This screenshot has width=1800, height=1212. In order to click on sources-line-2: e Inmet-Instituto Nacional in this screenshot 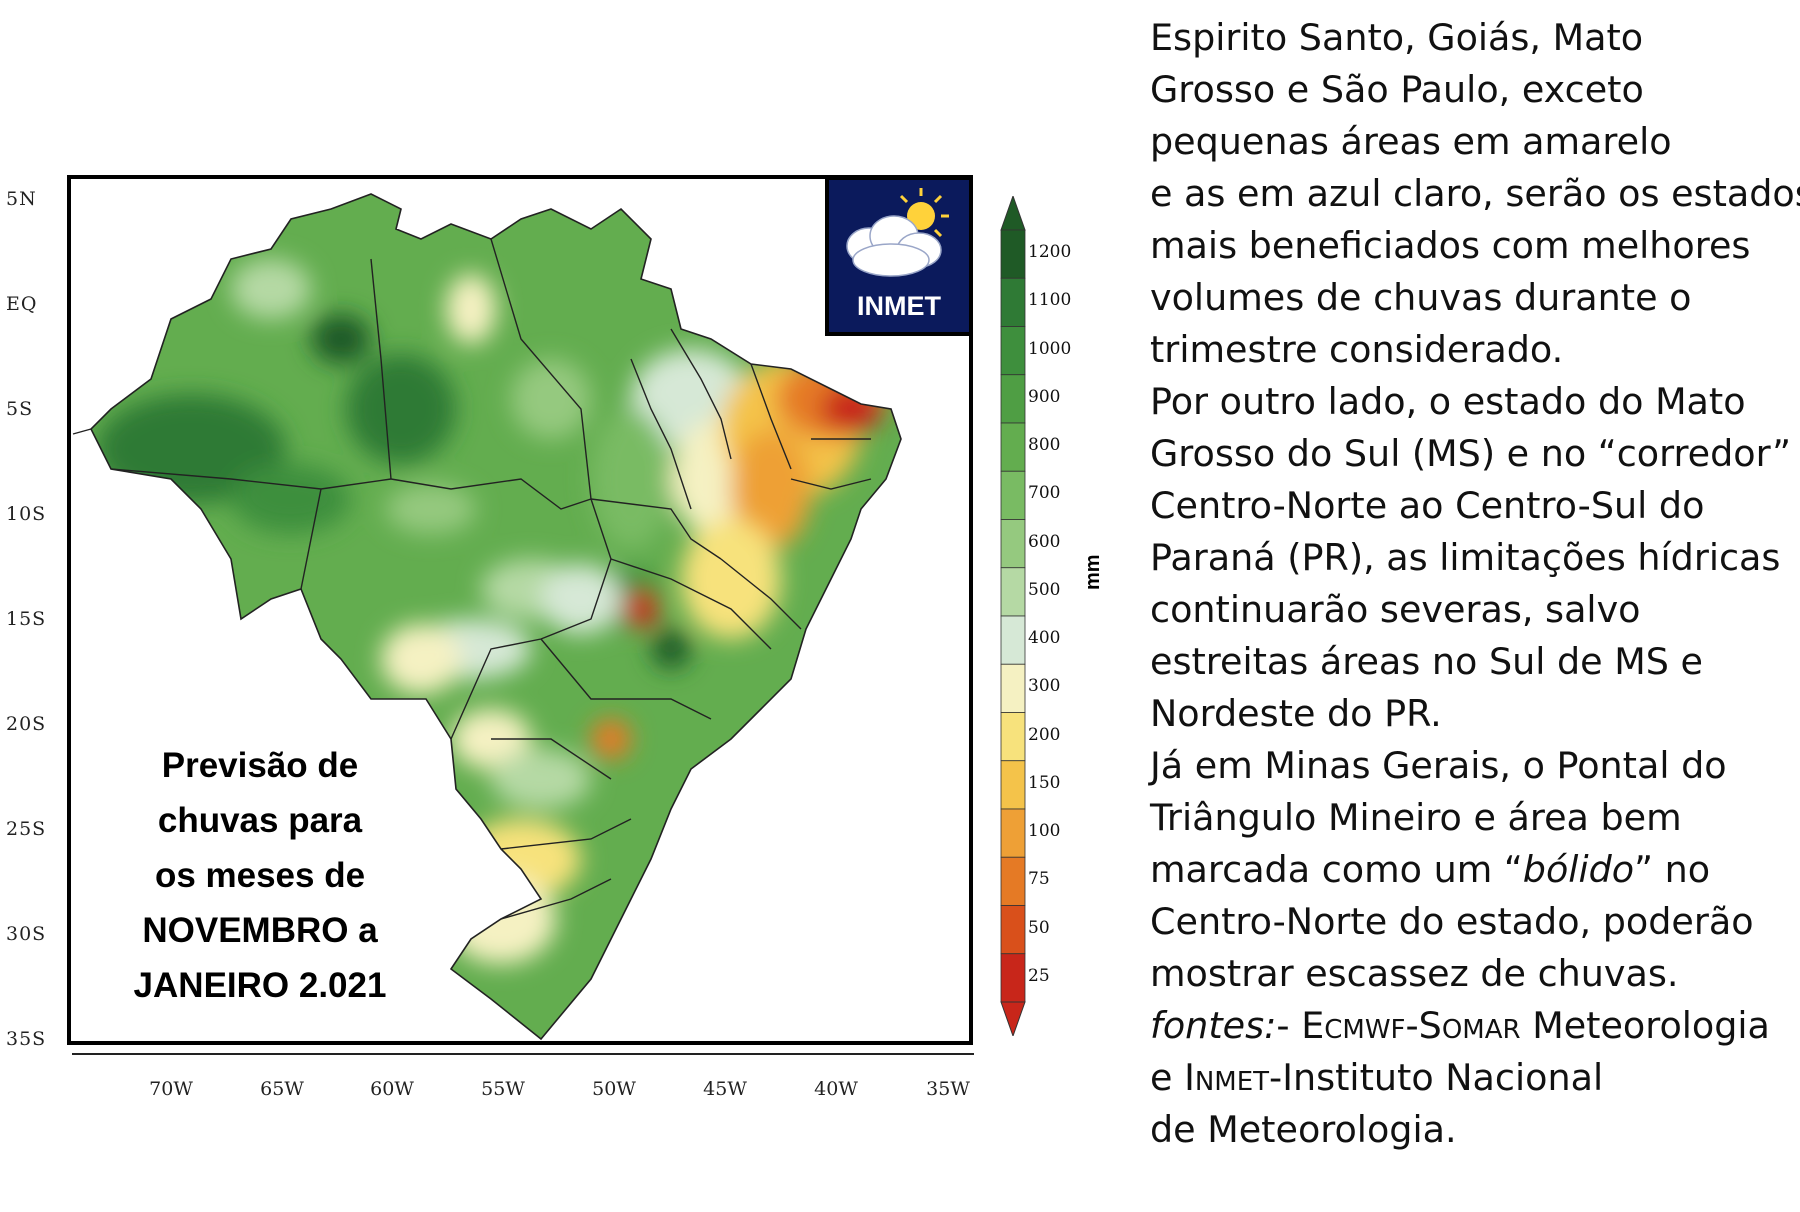, I will do `click(1470, 1078)`.